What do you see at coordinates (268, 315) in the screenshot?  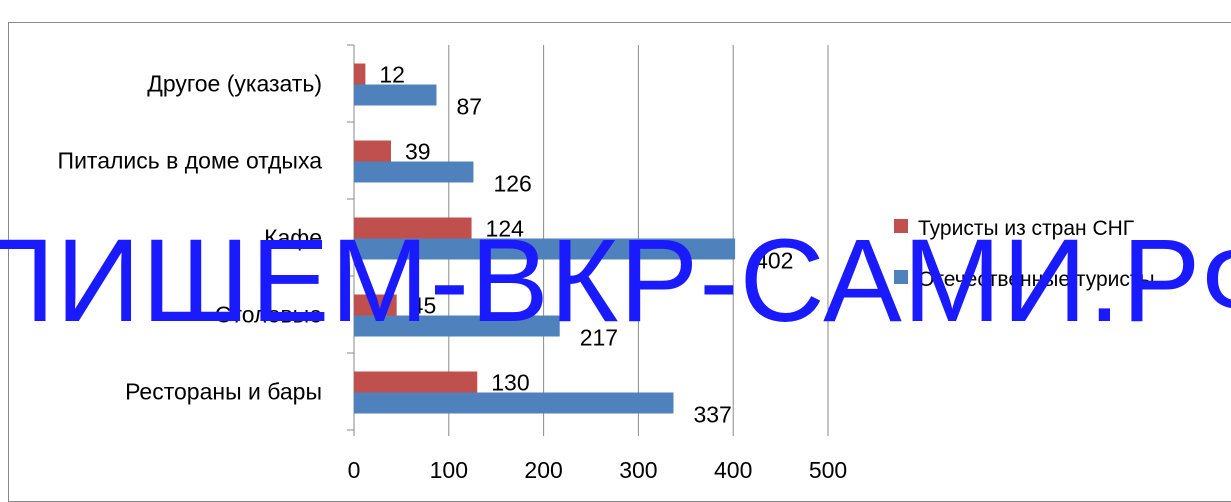 I see `category-label: Столовые` at bounding box center [268, 315].